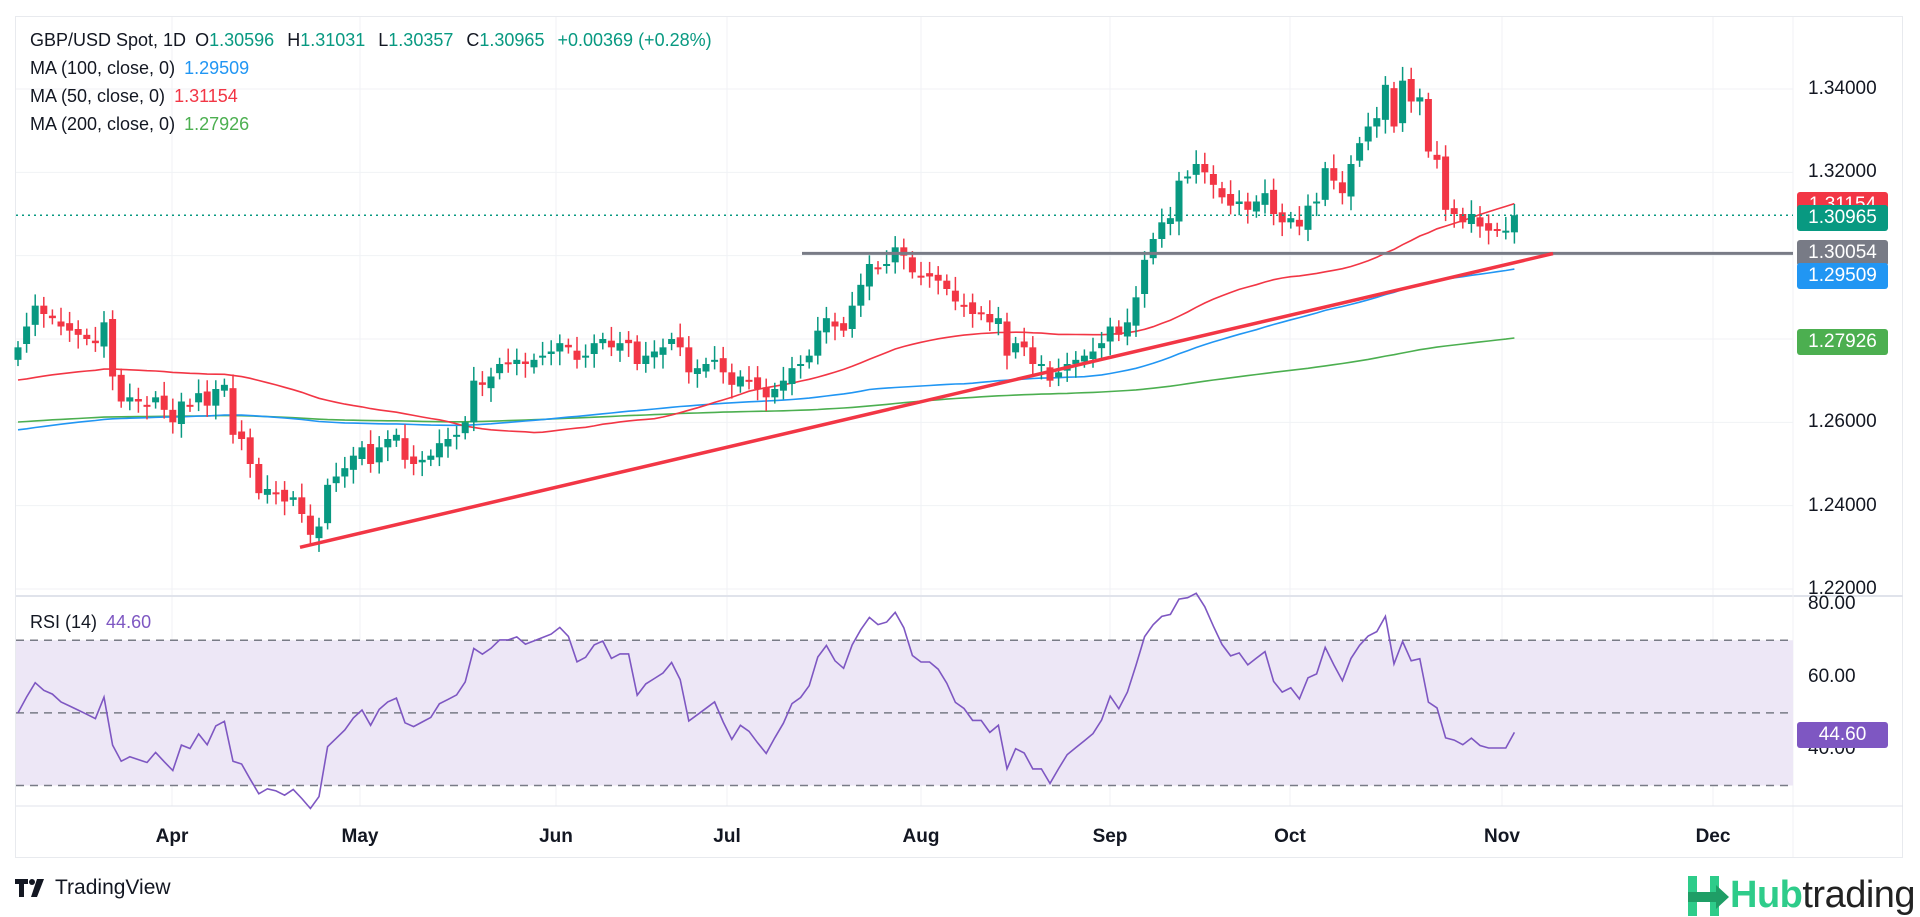 This screenshot has height=917, width=1920. I want to click on ma200-legend: MA (200, close, 0) 1.27926, so click(141, 124).